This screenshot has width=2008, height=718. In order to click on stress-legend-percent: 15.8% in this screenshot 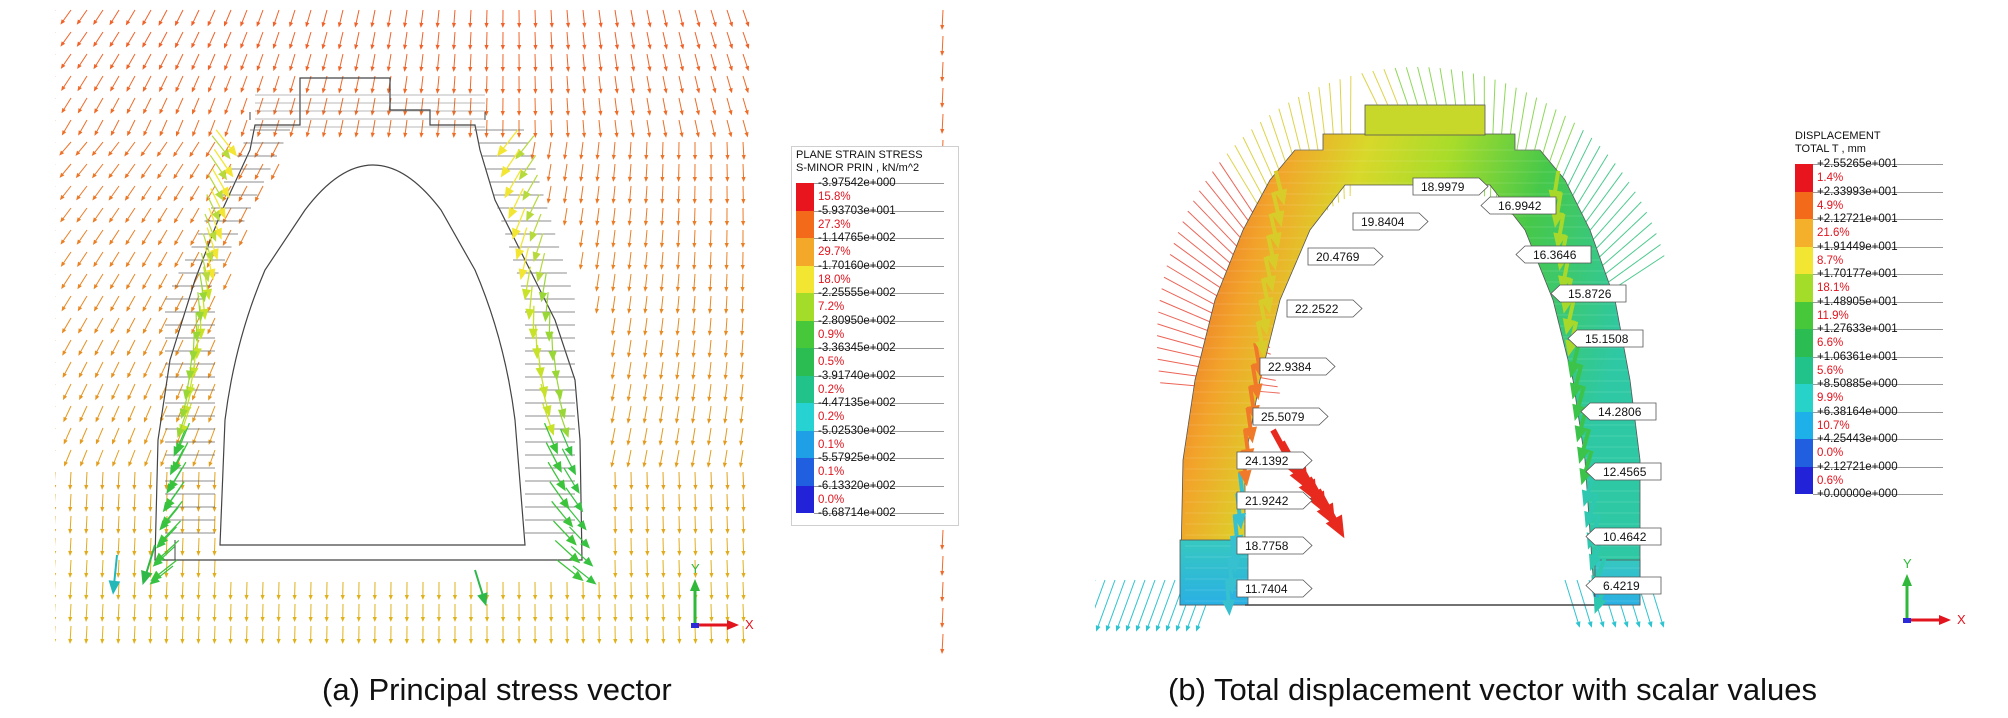, I will do `click(834, 197)`.